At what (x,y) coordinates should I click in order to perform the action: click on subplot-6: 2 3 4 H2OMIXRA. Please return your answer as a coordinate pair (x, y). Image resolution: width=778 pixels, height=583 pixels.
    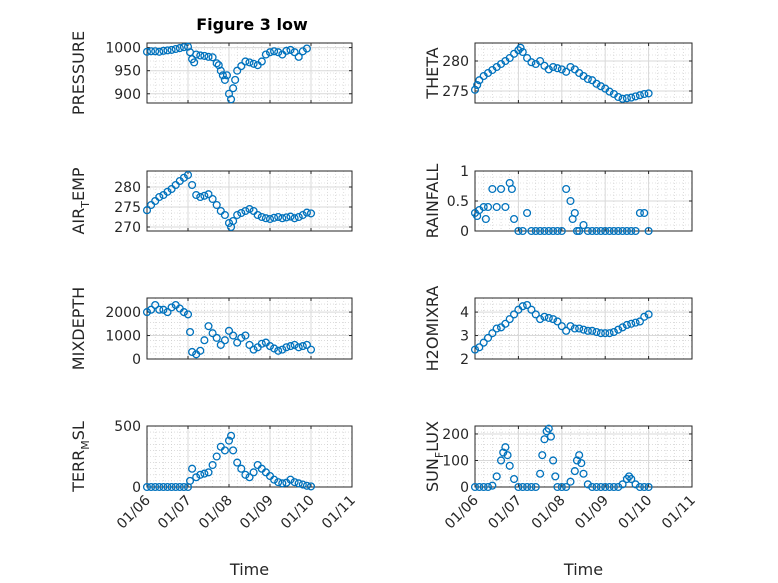
    Looking at the image, I should click on (558, 328).